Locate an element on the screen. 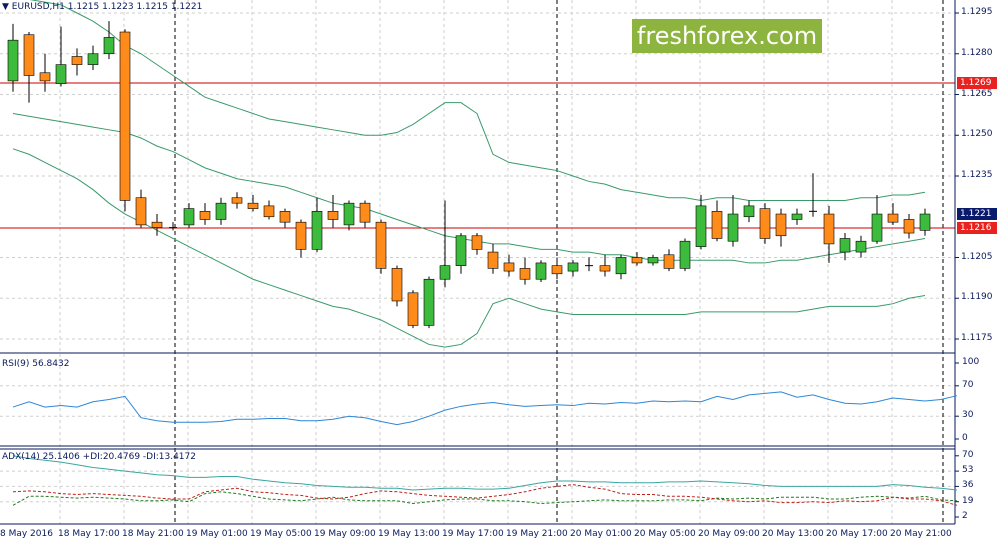  plus-di-line is located at coordinates (485, 498).